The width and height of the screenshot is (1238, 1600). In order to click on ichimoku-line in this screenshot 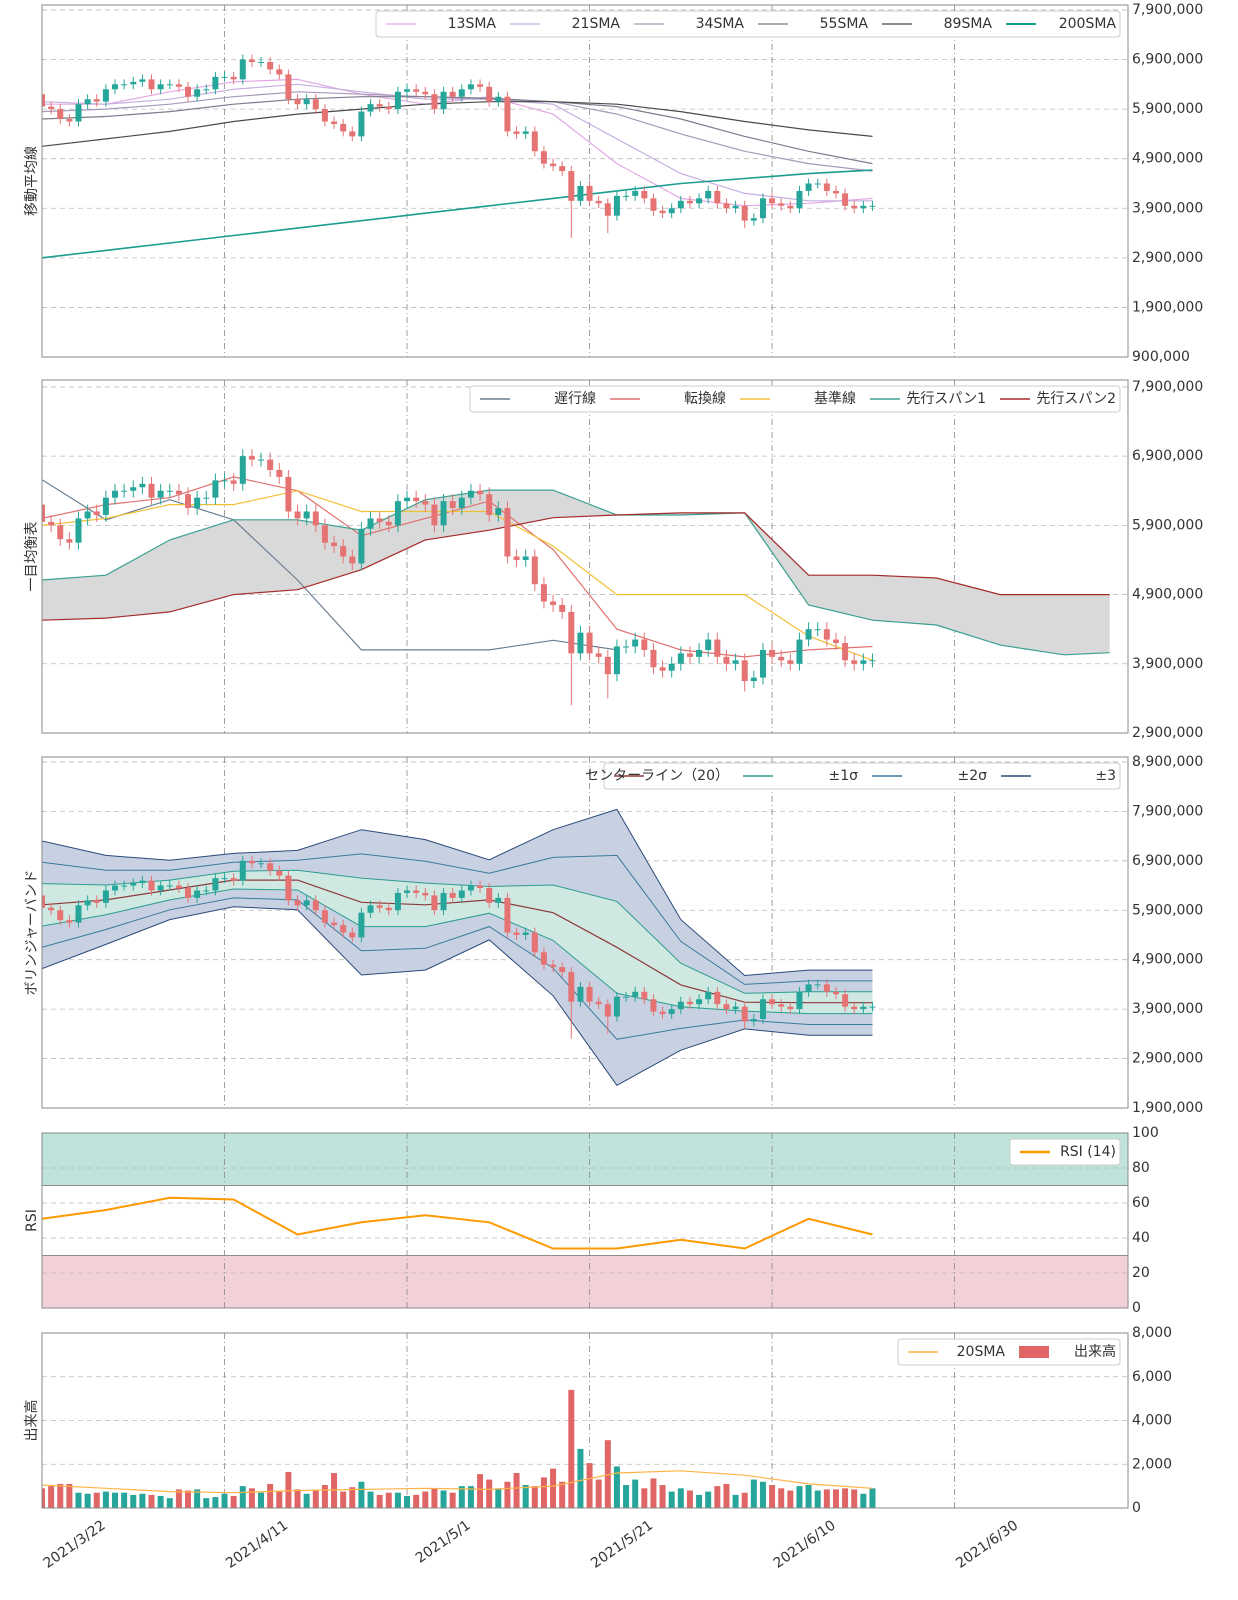, I will do `click(576, 572)`.